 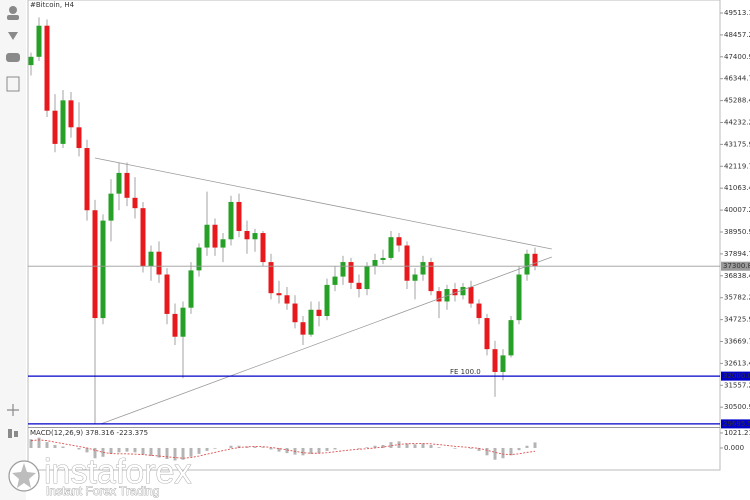 What do you see at coordinates (100, 476) in the screenshot?
I see `watermark: instaforex Instant Forex Trading` at bounding box center [100, 476].